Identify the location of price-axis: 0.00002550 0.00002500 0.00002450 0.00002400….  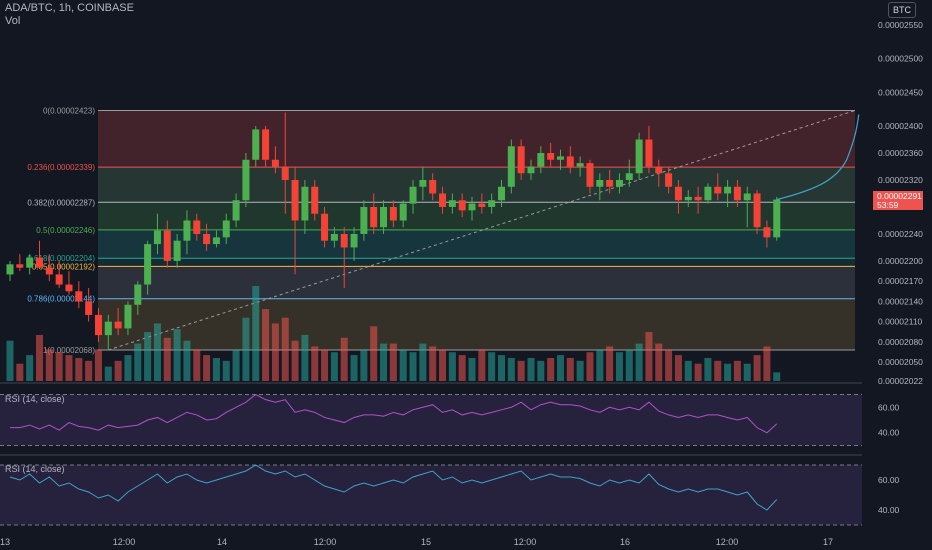
(897, 275).